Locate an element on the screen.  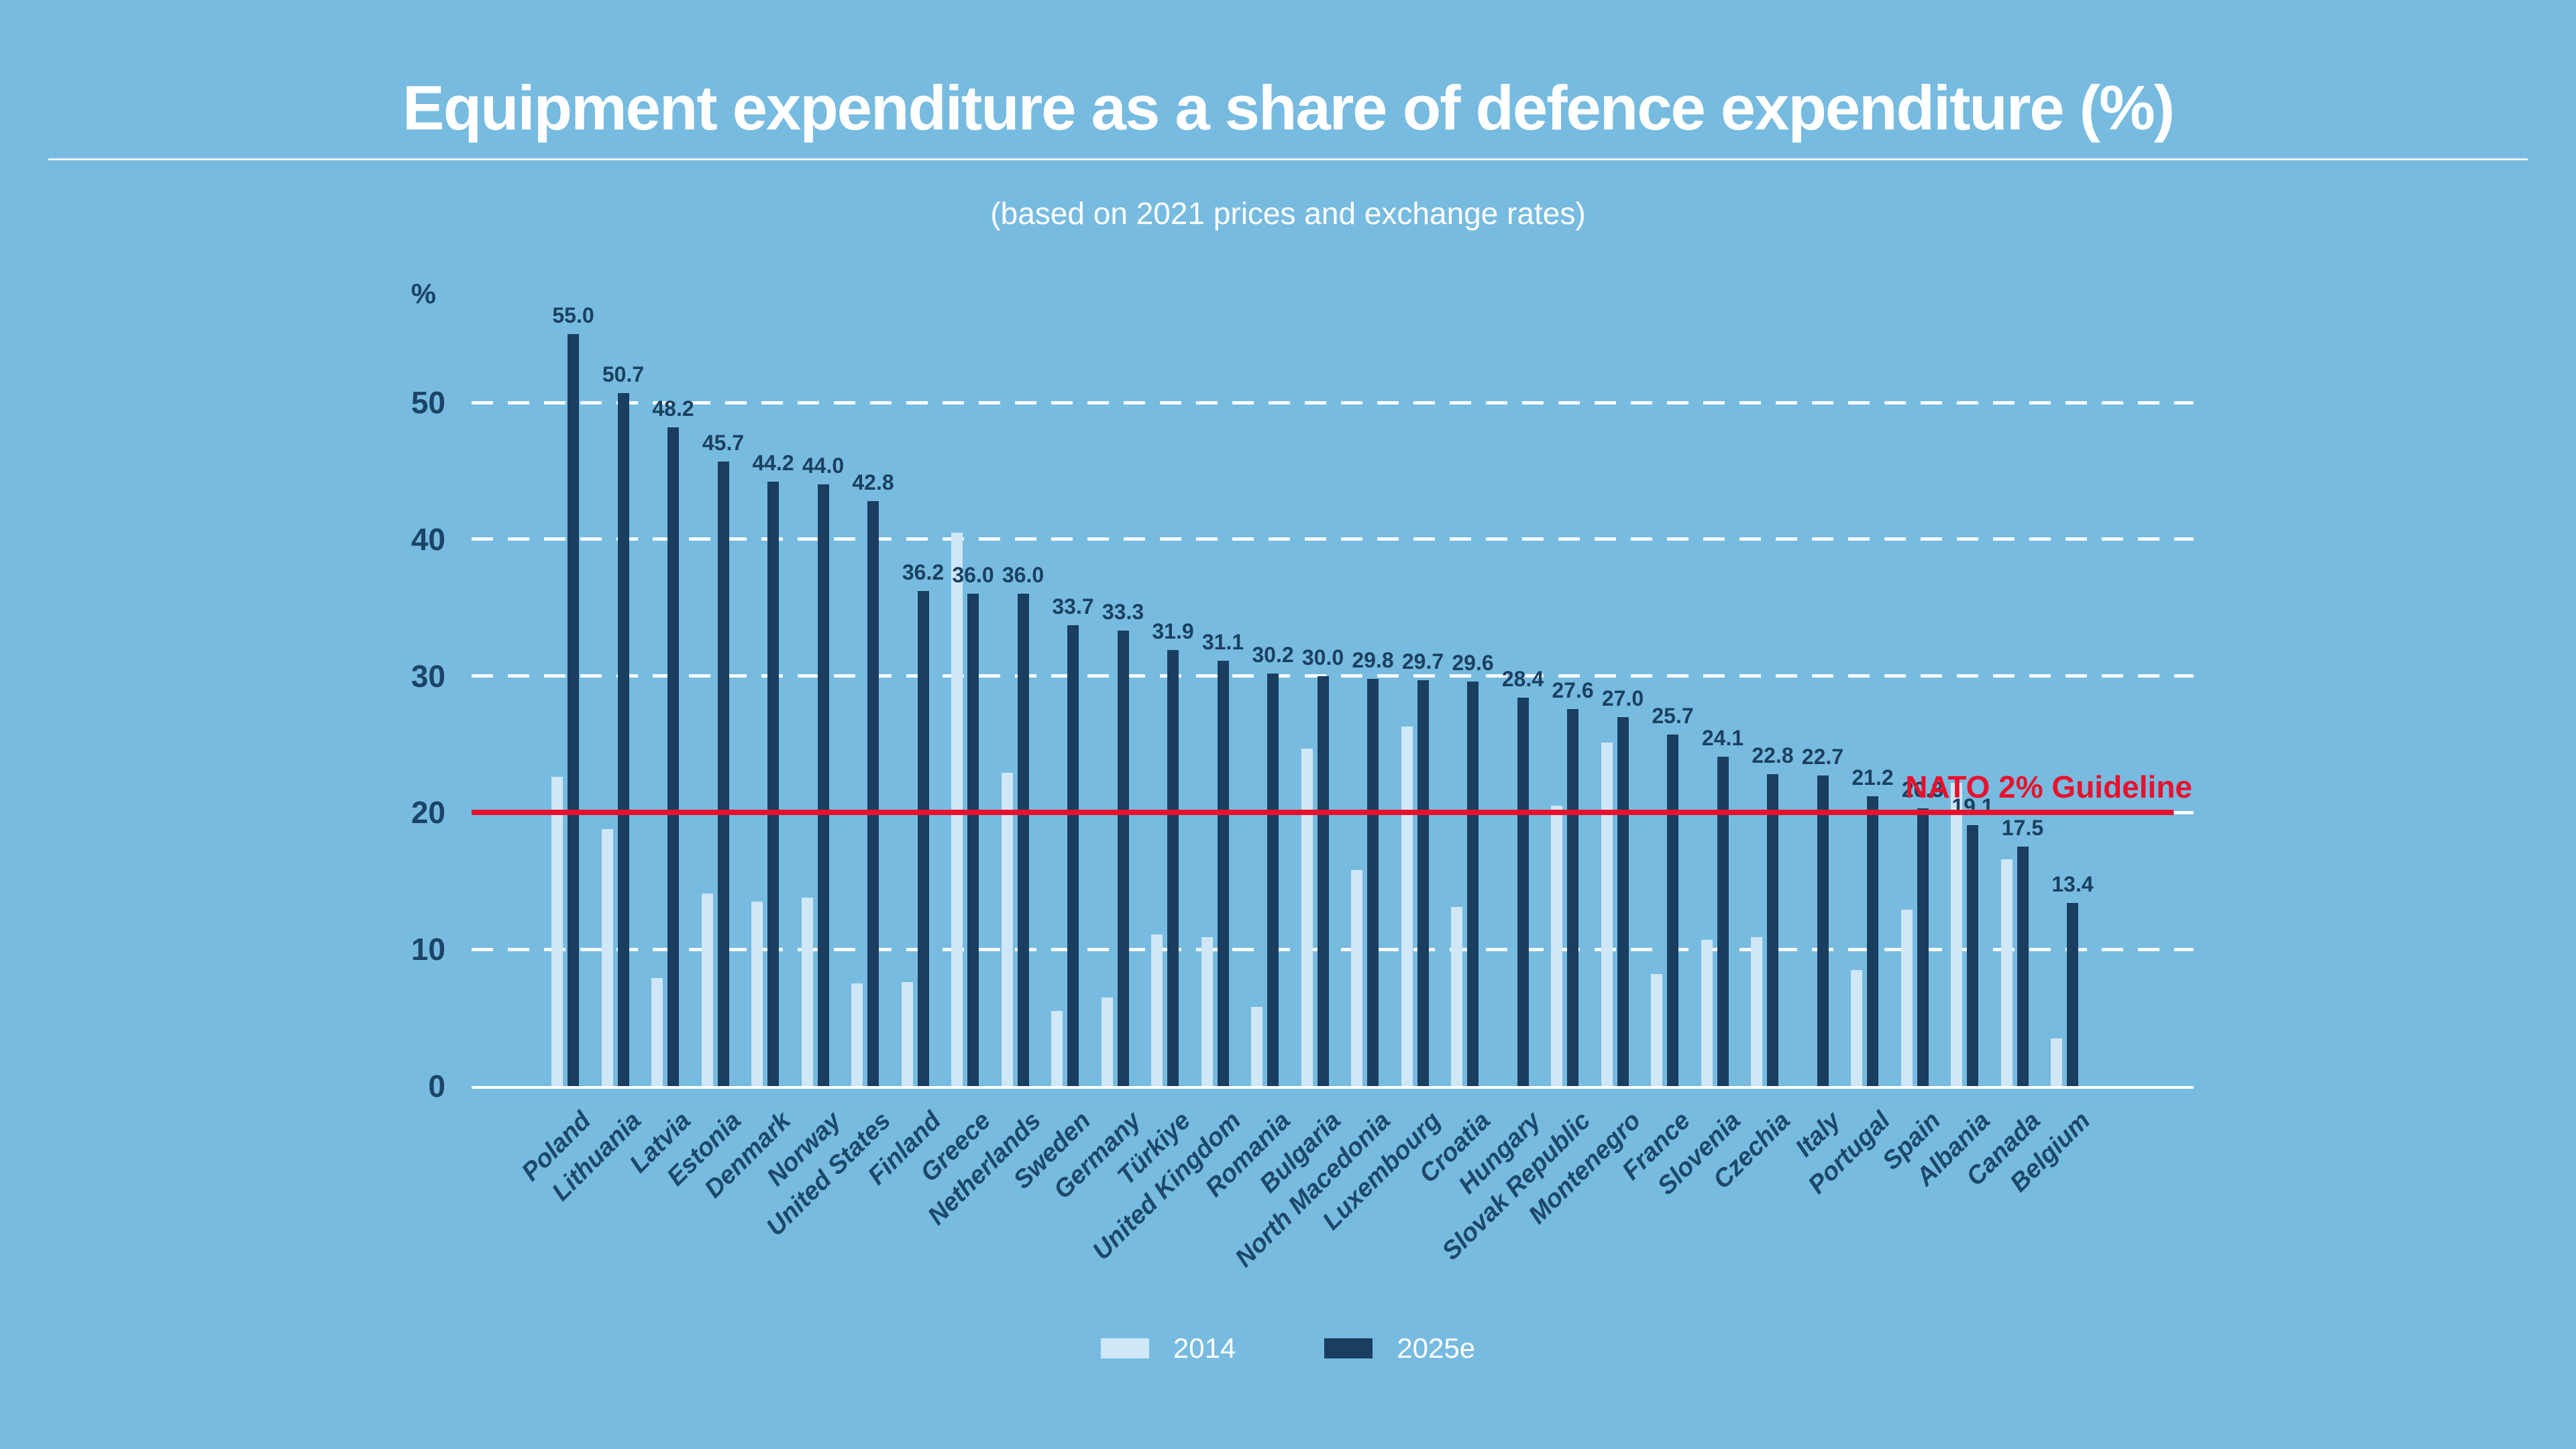
value-label-czechia: 22.8 is located at coordinates (1773, 755).